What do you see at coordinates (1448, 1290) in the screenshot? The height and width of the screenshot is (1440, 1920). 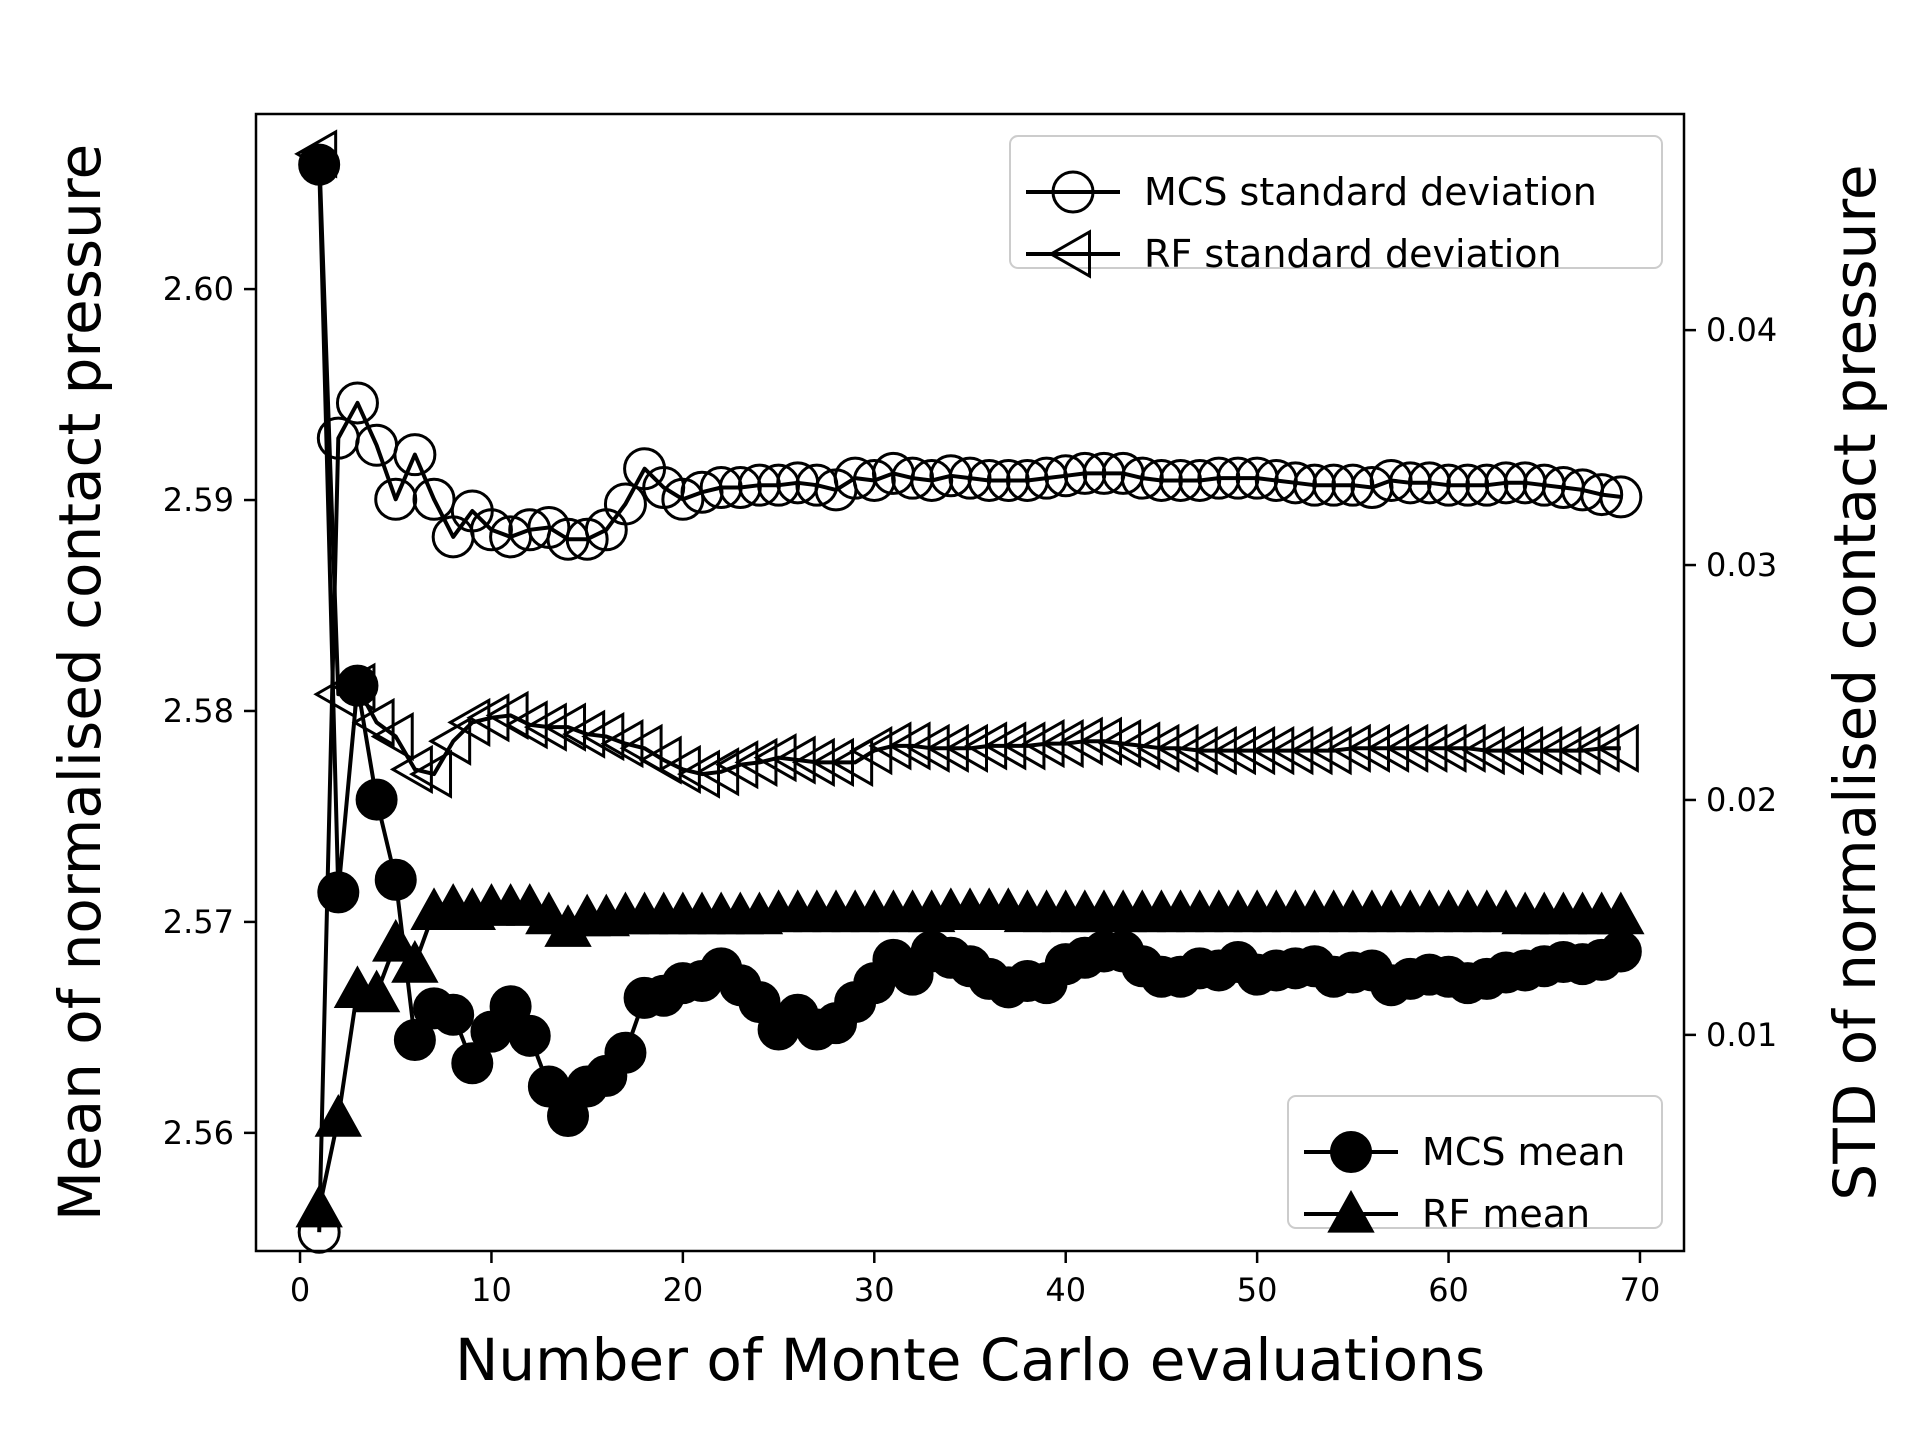 I see `x-tick-label: 60` at bounding box center [1448, 1290].